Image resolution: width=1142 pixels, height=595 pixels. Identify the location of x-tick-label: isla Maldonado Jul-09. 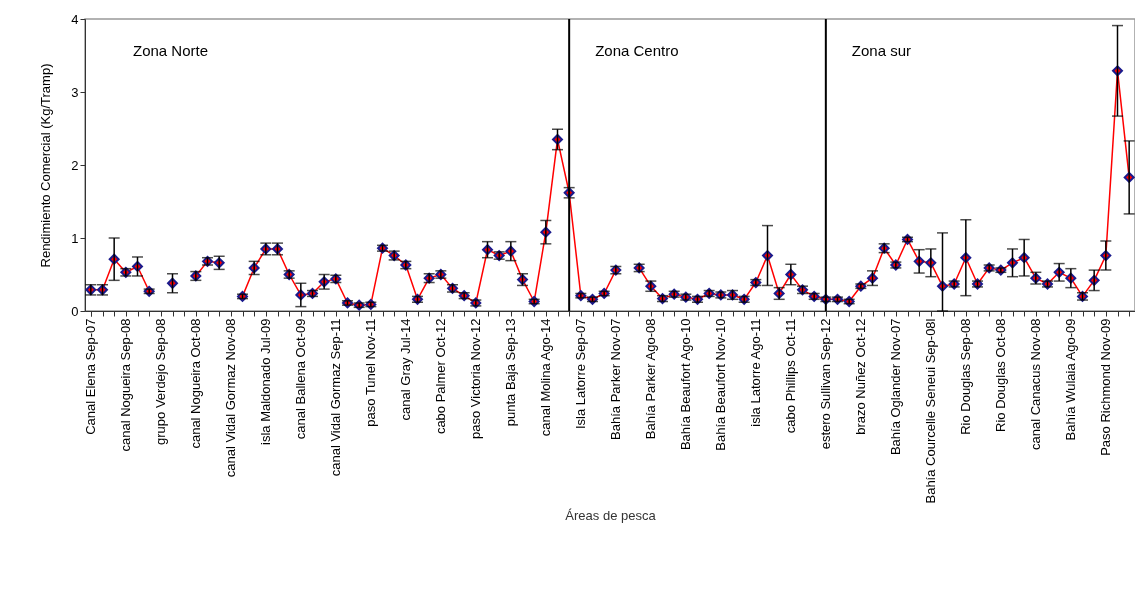
(266, 381).